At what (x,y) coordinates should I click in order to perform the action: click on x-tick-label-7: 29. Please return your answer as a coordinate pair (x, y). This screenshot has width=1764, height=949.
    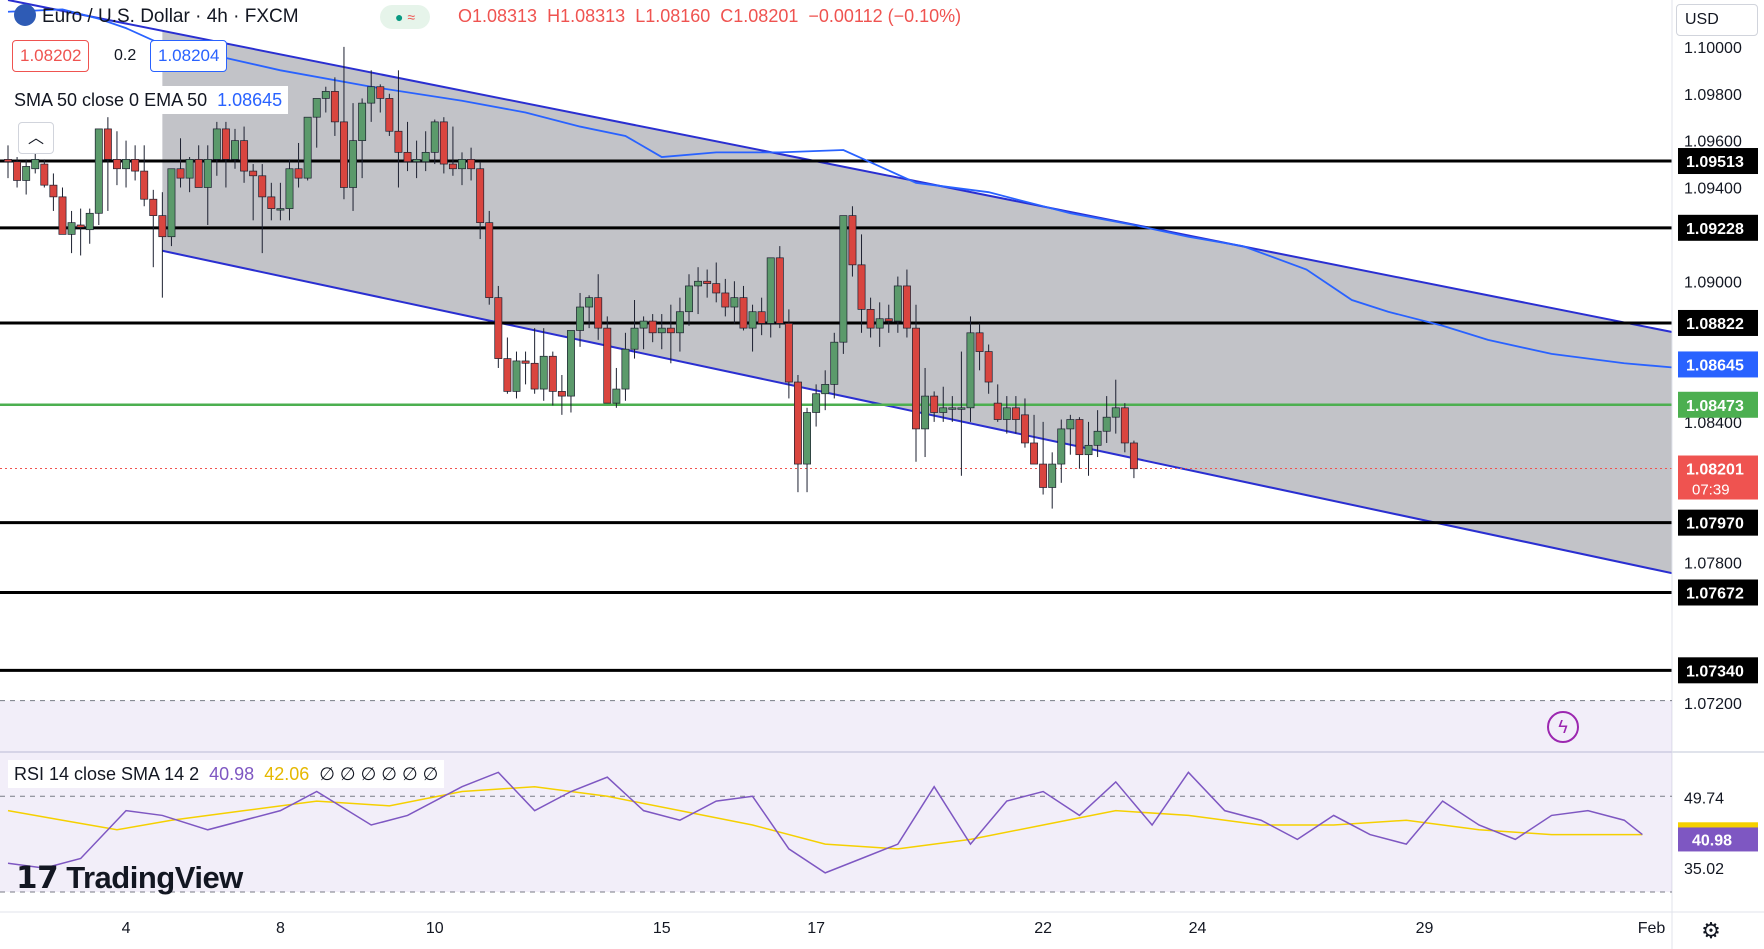
    Looking at the image, I should click on (1425, 928).